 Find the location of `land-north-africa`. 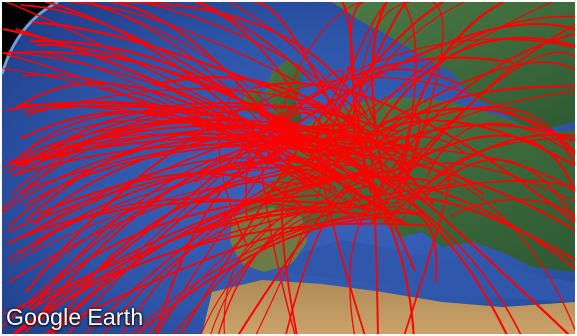

land-north-africa is located at coordinates (388, 307).